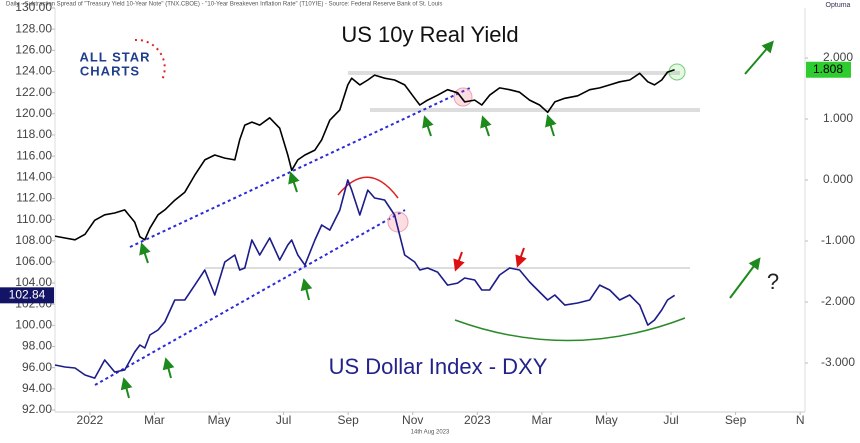 Image resolution: width=860 pixels, height=443 pixels. I want to click on y-tick-label: 96.00, so click(37, 367).